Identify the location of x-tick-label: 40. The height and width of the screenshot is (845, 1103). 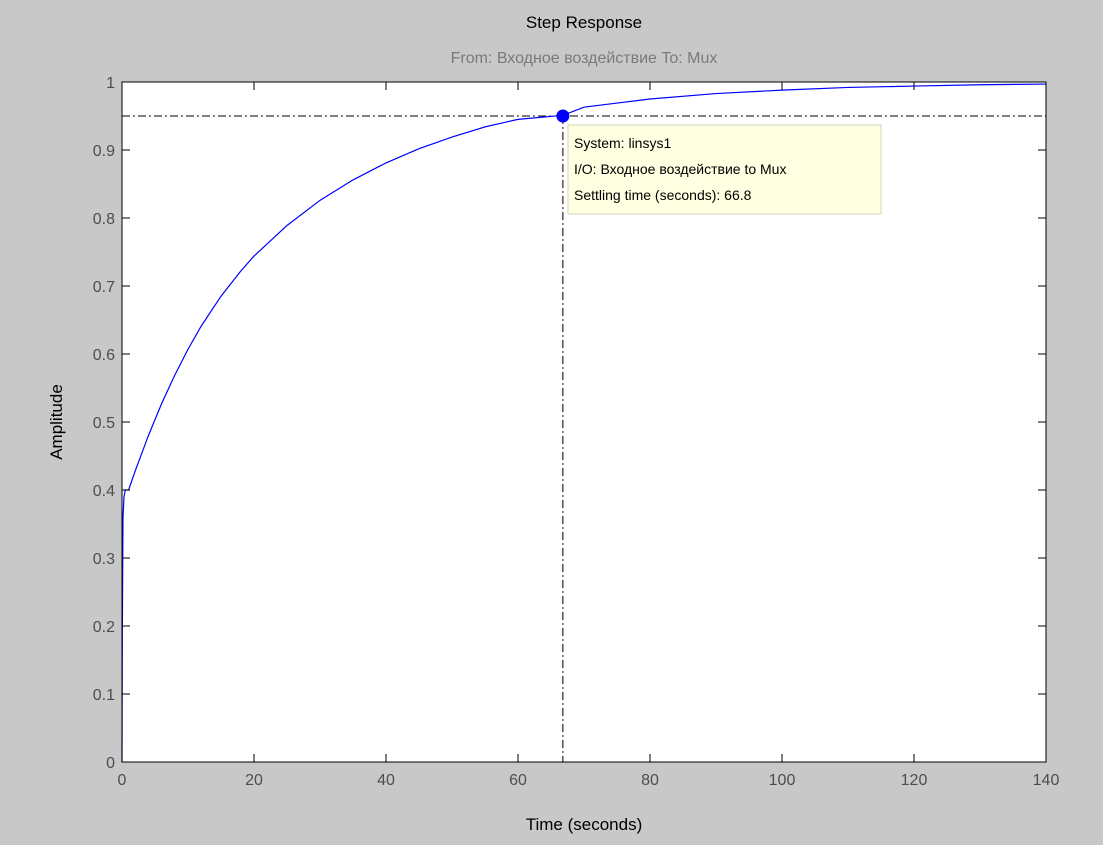
(386, 780).